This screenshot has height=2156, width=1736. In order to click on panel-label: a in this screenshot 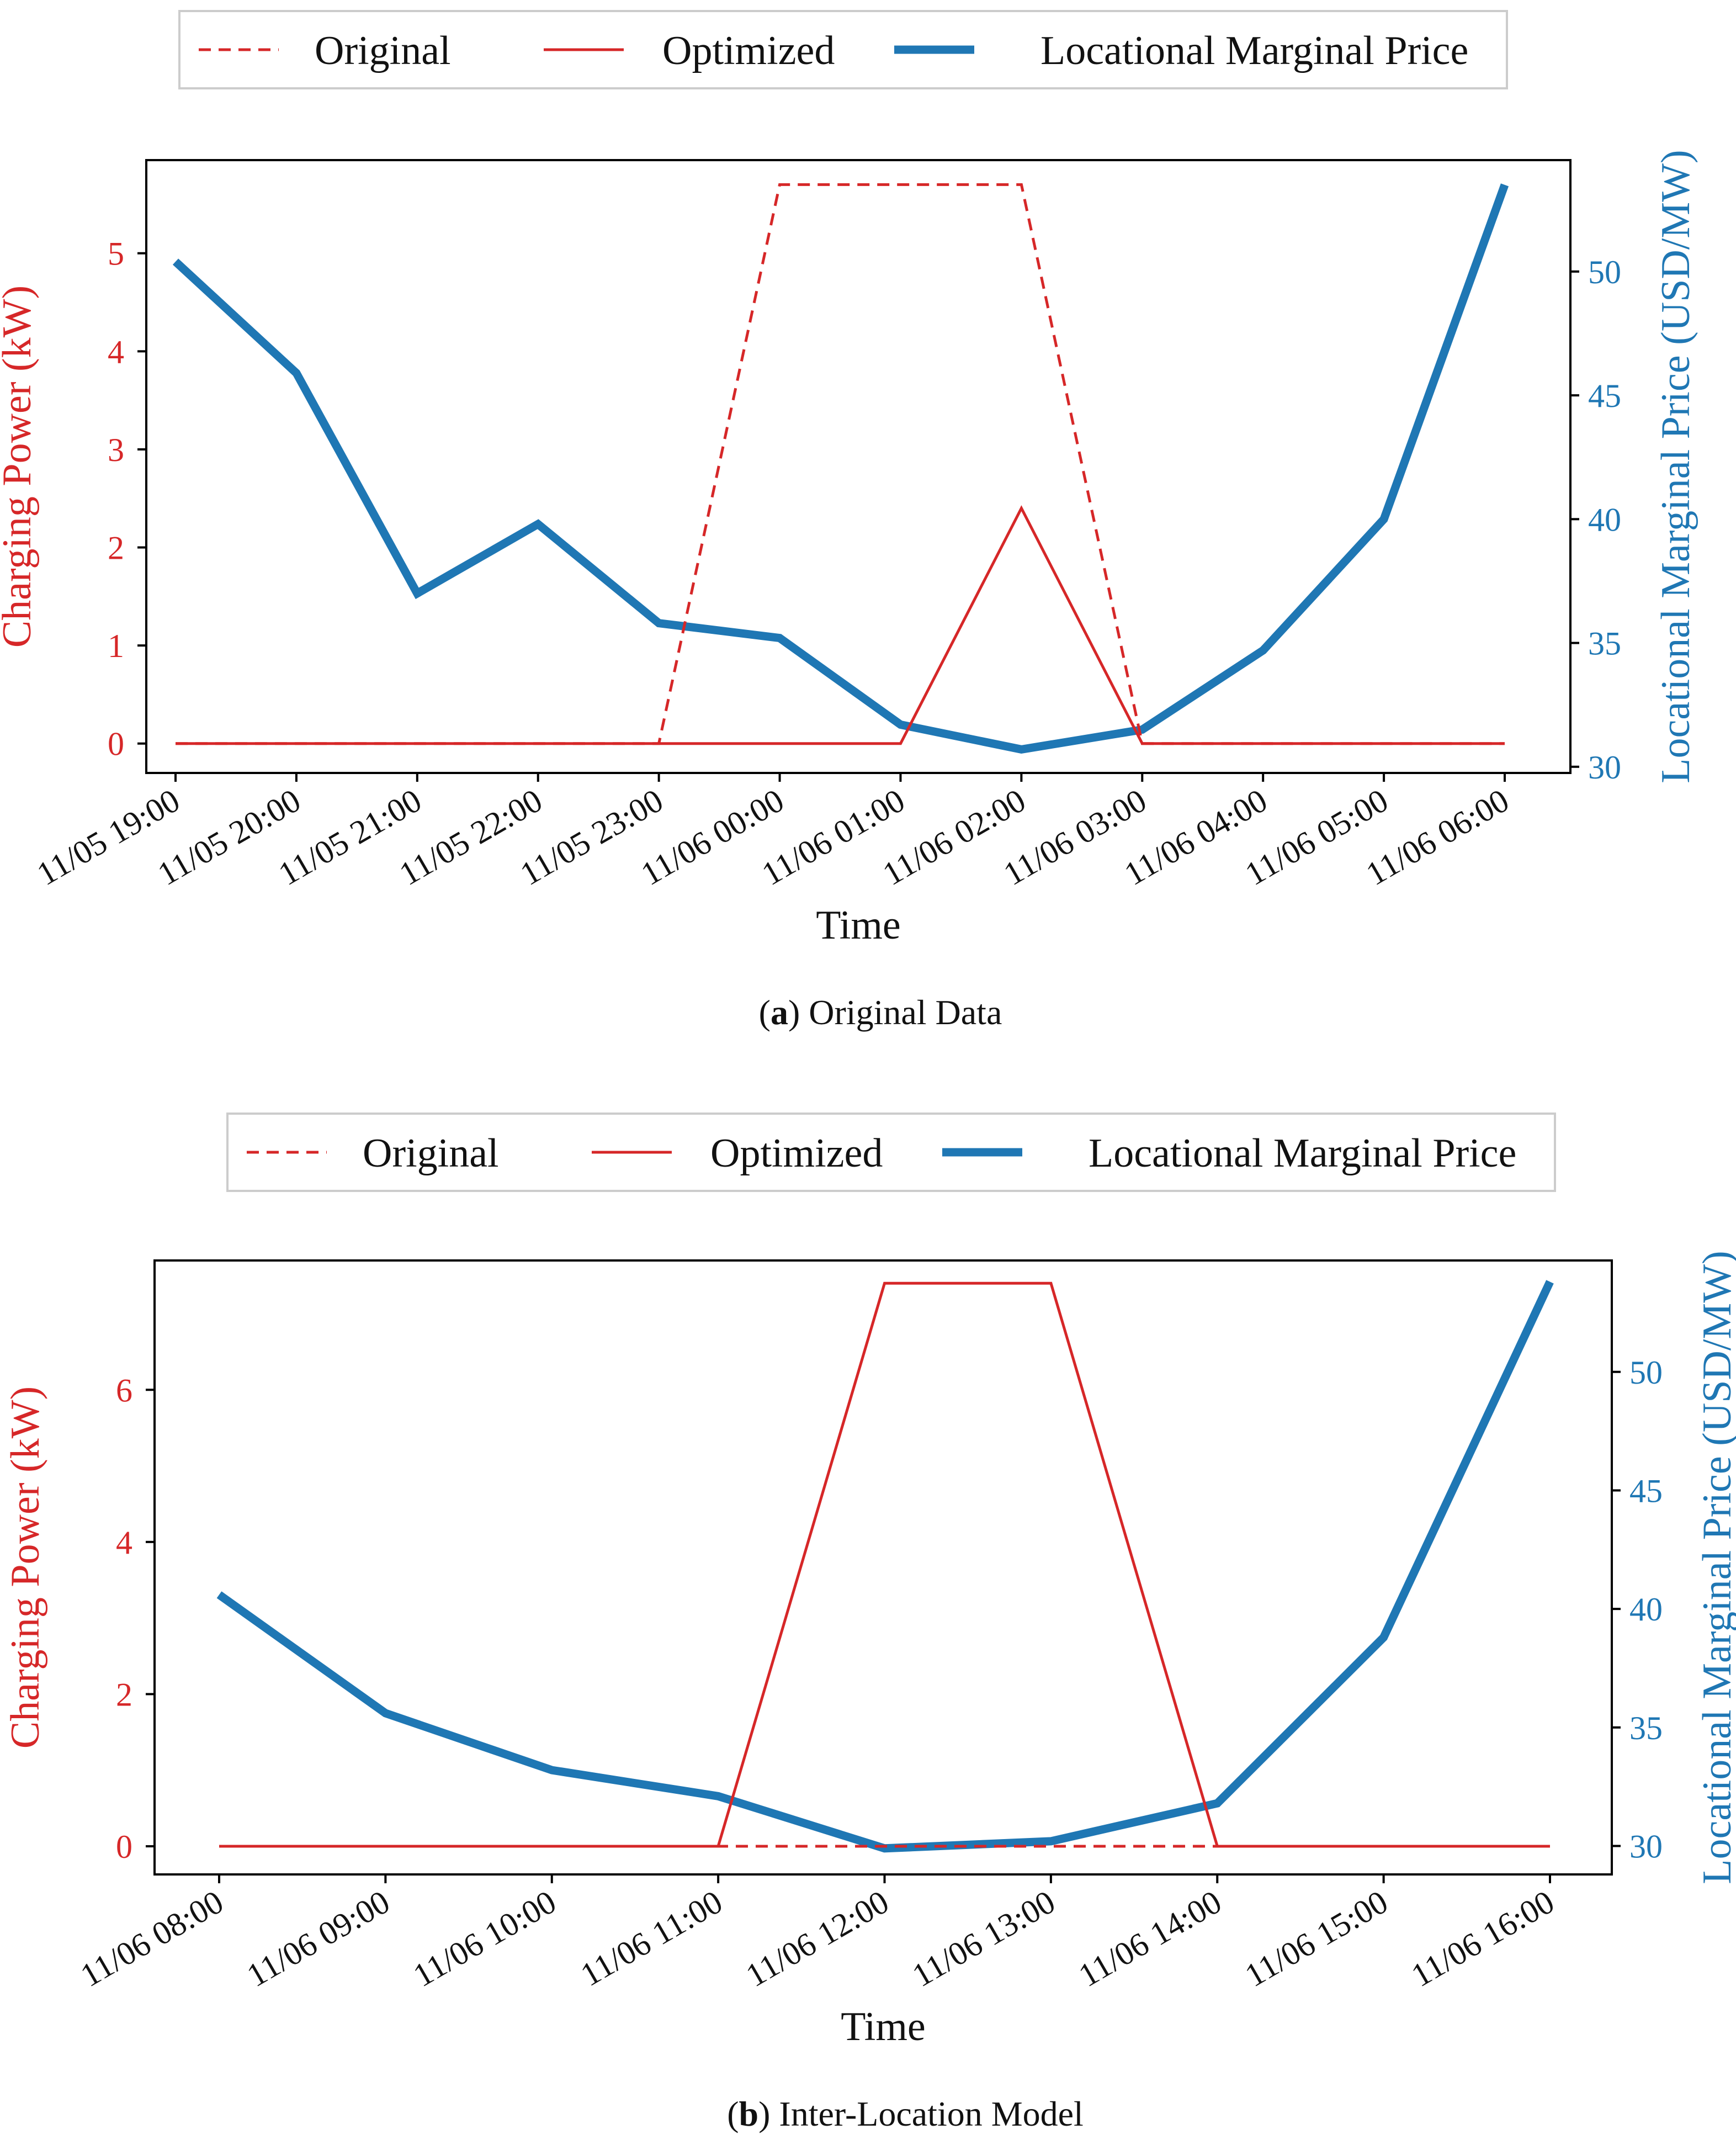, I will do `click(779, 1013)`.